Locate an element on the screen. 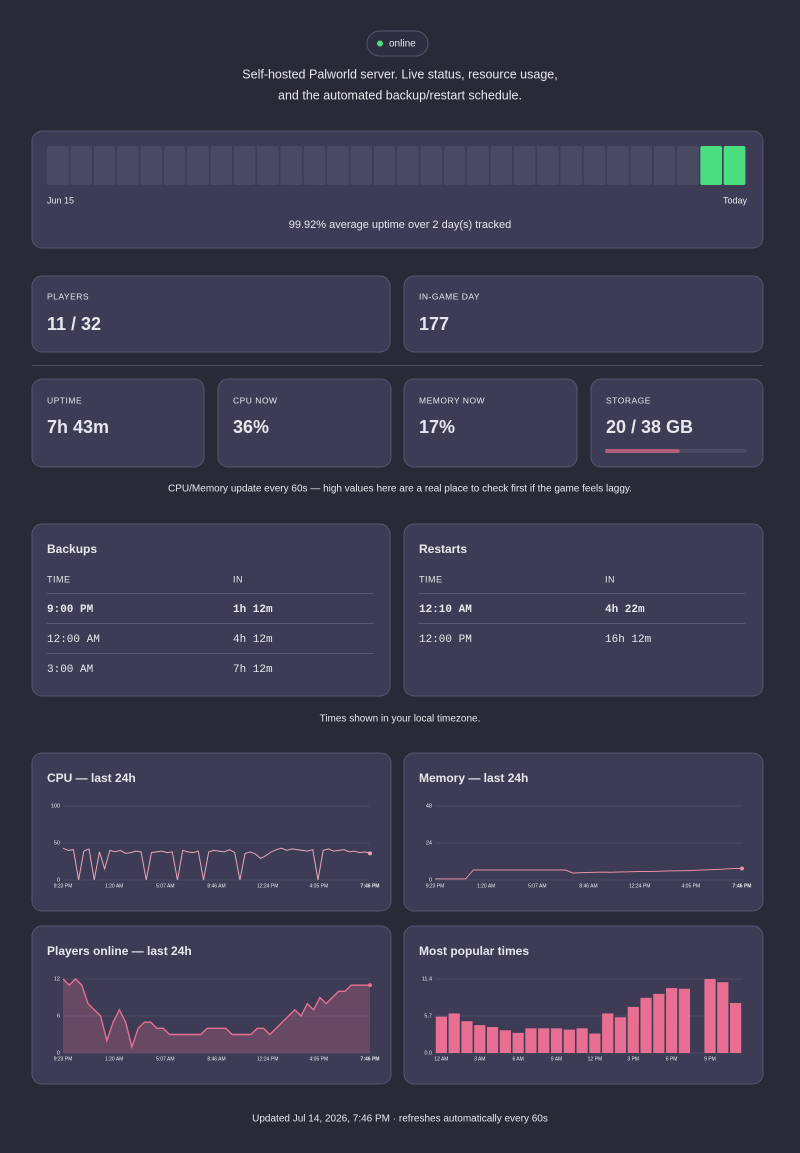 The height and width of the screenshot is (1153, 800). y-tick-label: 6 is located at coordinates (58, 1016).